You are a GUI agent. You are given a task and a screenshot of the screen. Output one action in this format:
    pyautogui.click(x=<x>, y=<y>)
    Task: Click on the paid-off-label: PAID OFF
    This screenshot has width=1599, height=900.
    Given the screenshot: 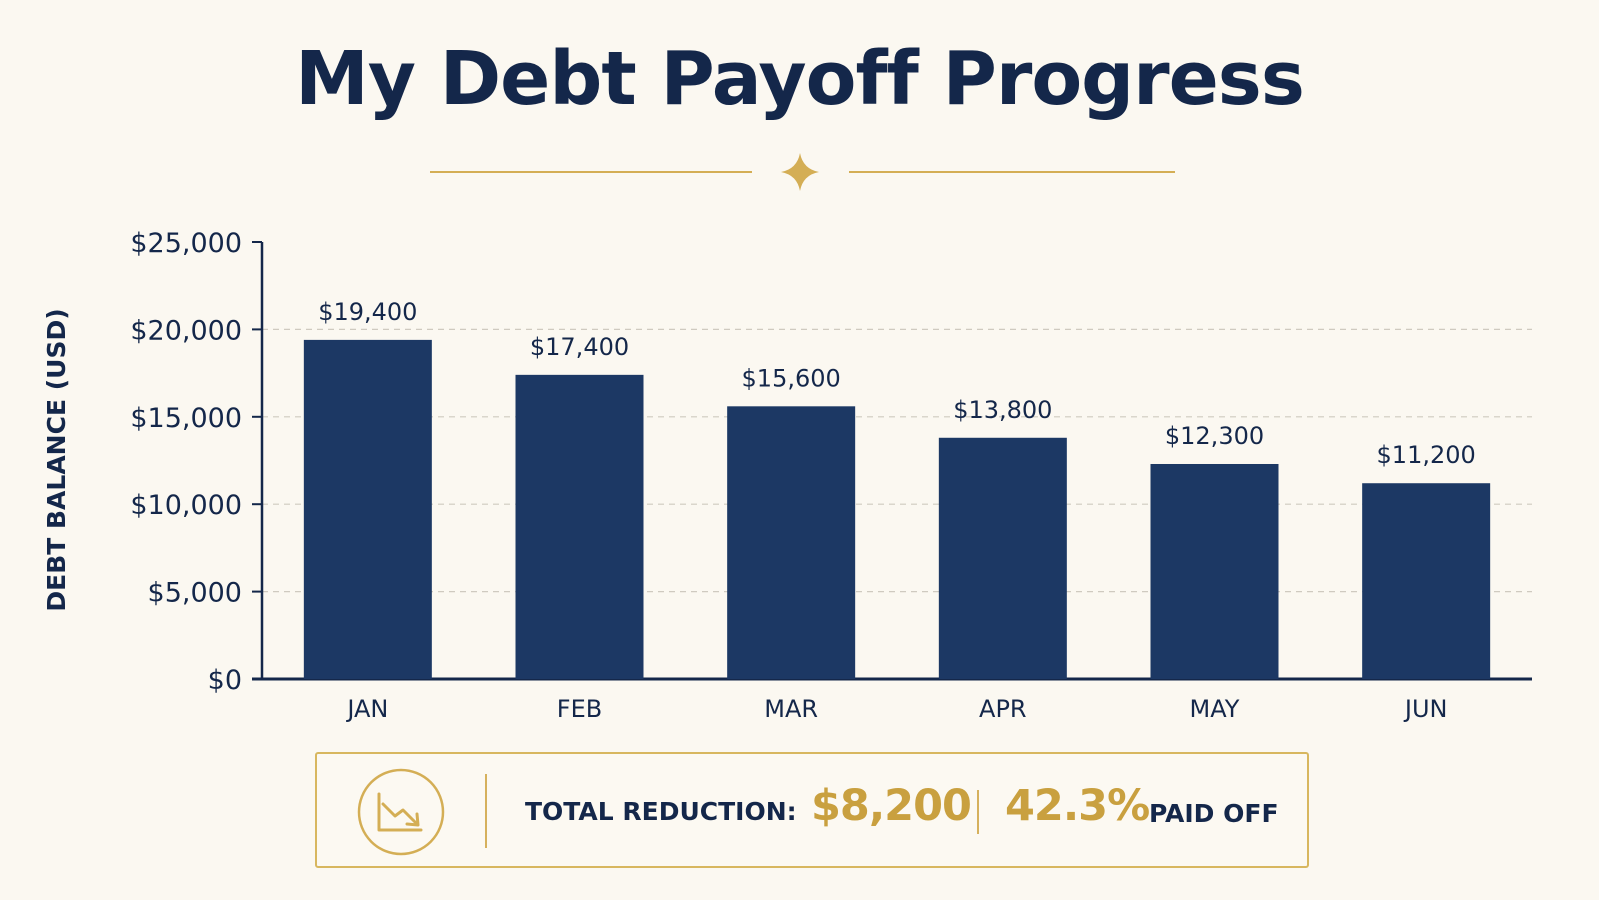 What is the action you would take?
    pyautogui.click(x=1214, y=813)
    